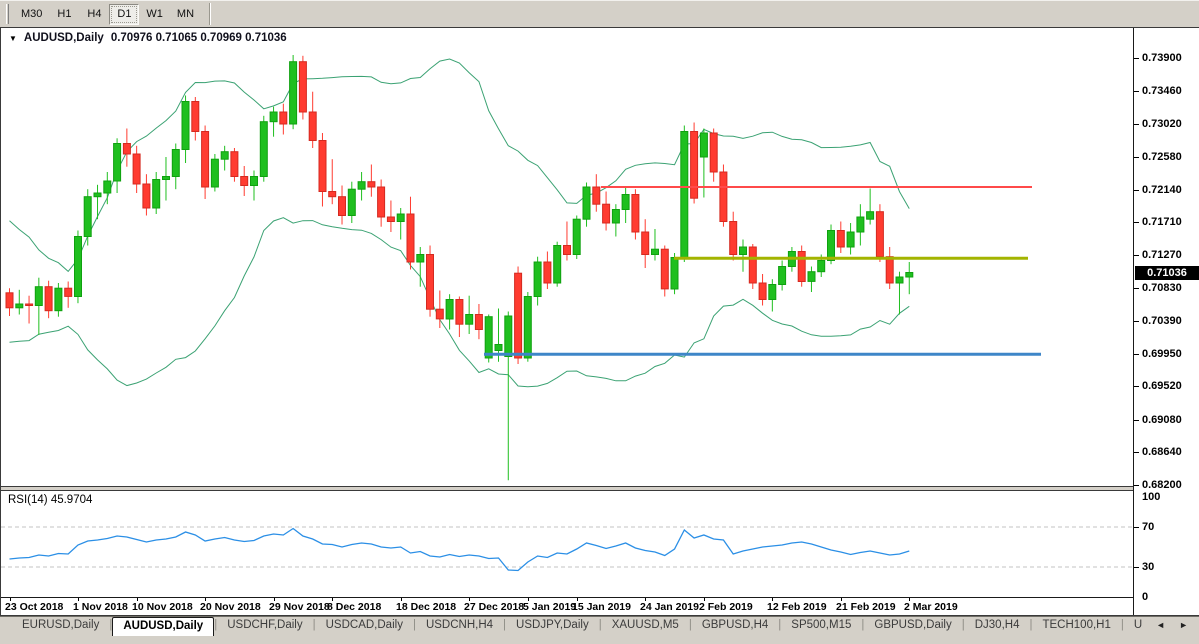 This screenshot has width=1199, height=644. What do you see at coordinates (459, 625) in the screenshot?
I see `chart-tab-usdcnh-h4: USDCNH,H4` at bounding box center [459, 625].